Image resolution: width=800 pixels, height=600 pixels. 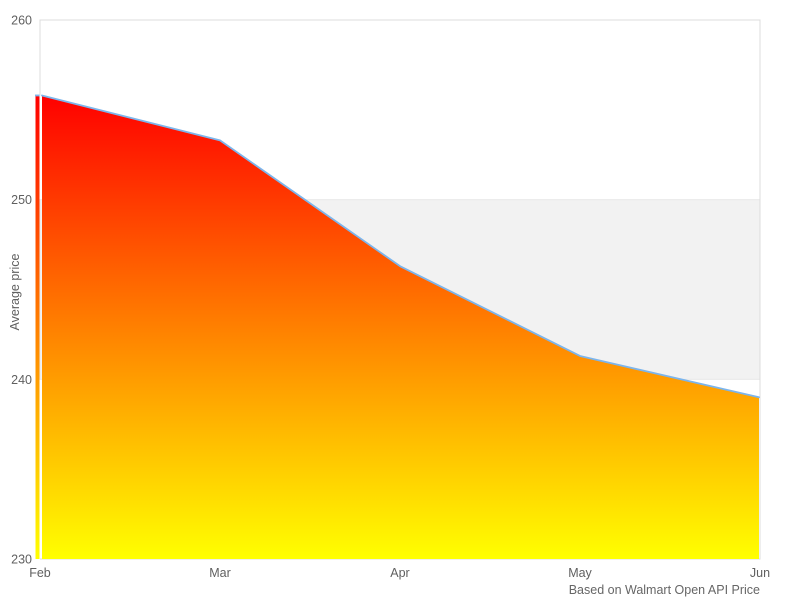 What do you see at coordinates (40, 573) in the screenshot?
I see `x-tick-label: Feb` at bounding box center [40, 573].